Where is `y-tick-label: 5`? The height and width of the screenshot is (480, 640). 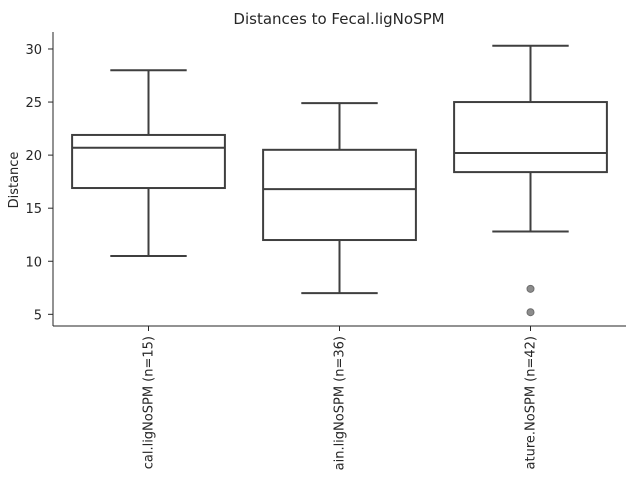
y-tick-label: 5 is located at coordinates (38, 315).